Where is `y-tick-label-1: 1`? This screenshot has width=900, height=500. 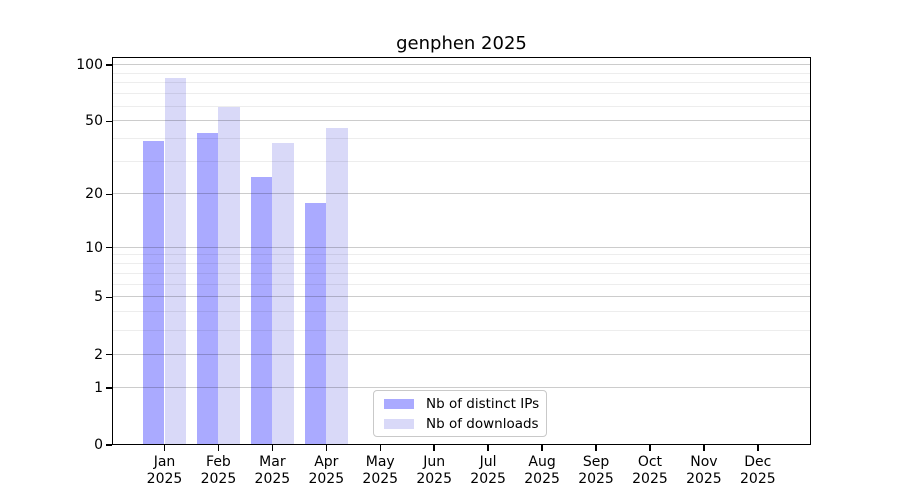
y-tick-label-1: 1 is located at coordinates (98, 387).